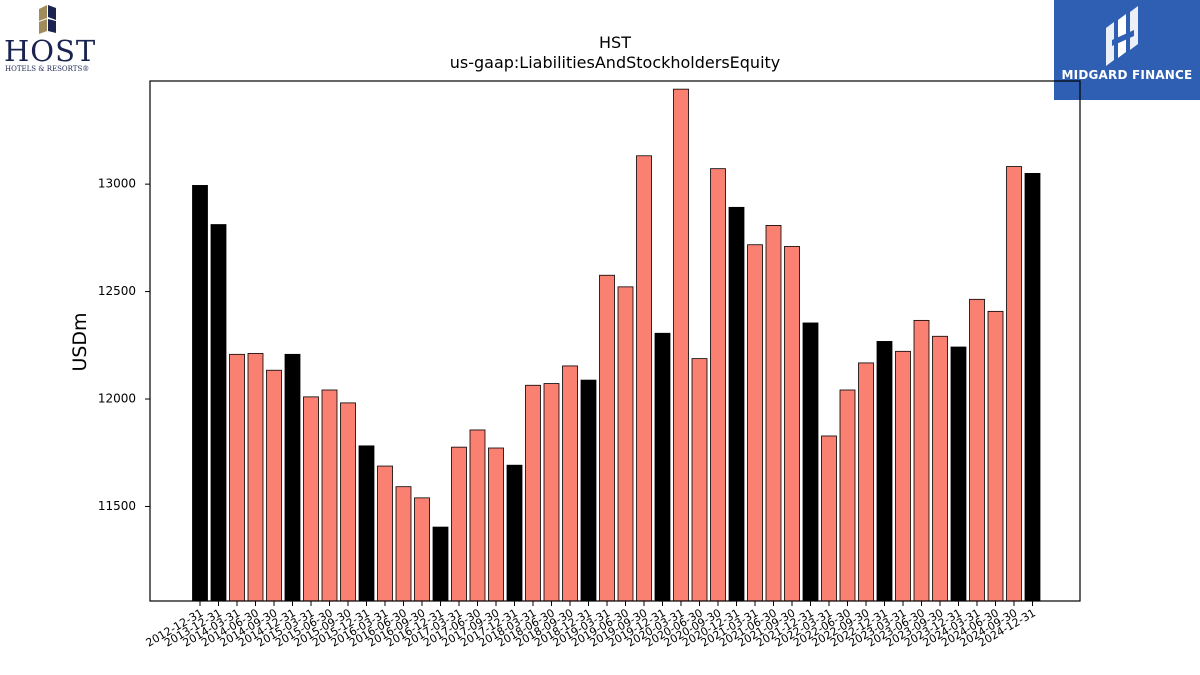 The height and width of the screenshot is (675, 1200). I want to click on host-mark-gold-bottom, so click(43, 26).